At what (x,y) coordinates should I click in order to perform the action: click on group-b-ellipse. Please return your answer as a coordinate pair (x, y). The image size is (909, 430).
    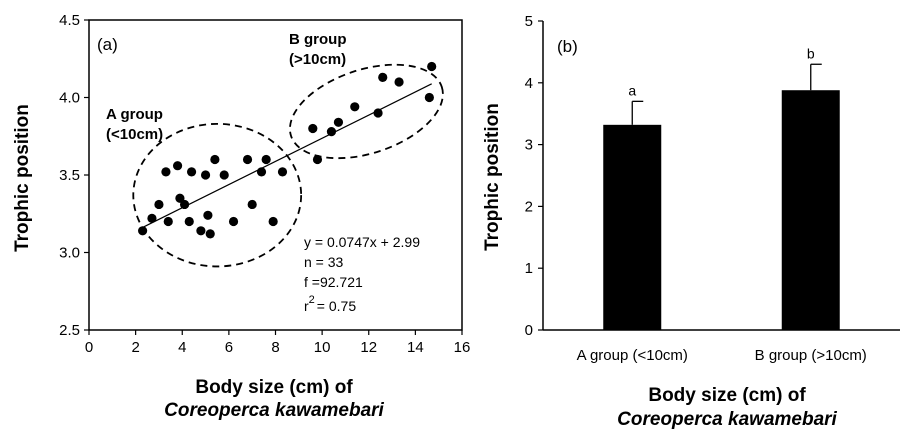
    Looking at the image, I should click on (366, 111).